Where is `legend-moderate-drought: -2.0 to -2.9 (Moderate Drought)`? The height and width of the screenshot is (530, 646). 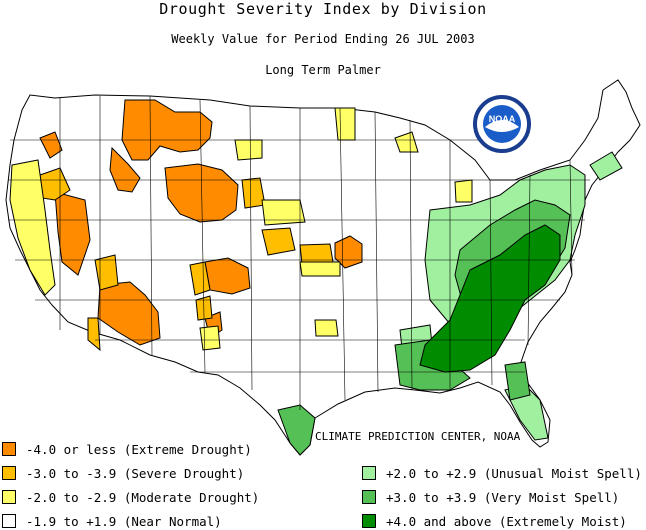 legend-moderate-drought: -2.0 to -2.9 (Moderate Drought) is located at coordinates (130, 497).